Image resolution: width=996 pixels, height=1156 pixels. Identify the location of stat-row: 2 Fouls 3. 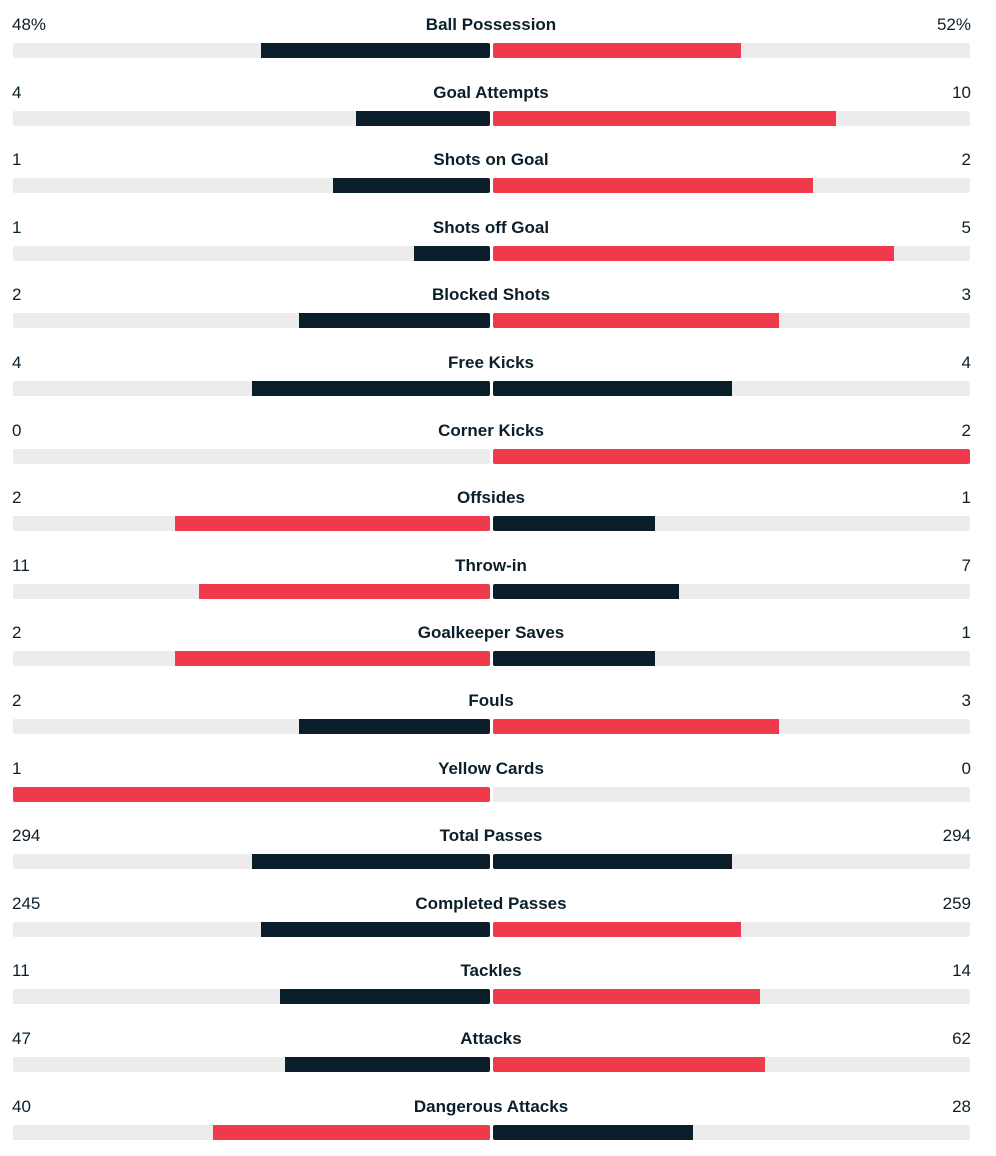
(498, 706).